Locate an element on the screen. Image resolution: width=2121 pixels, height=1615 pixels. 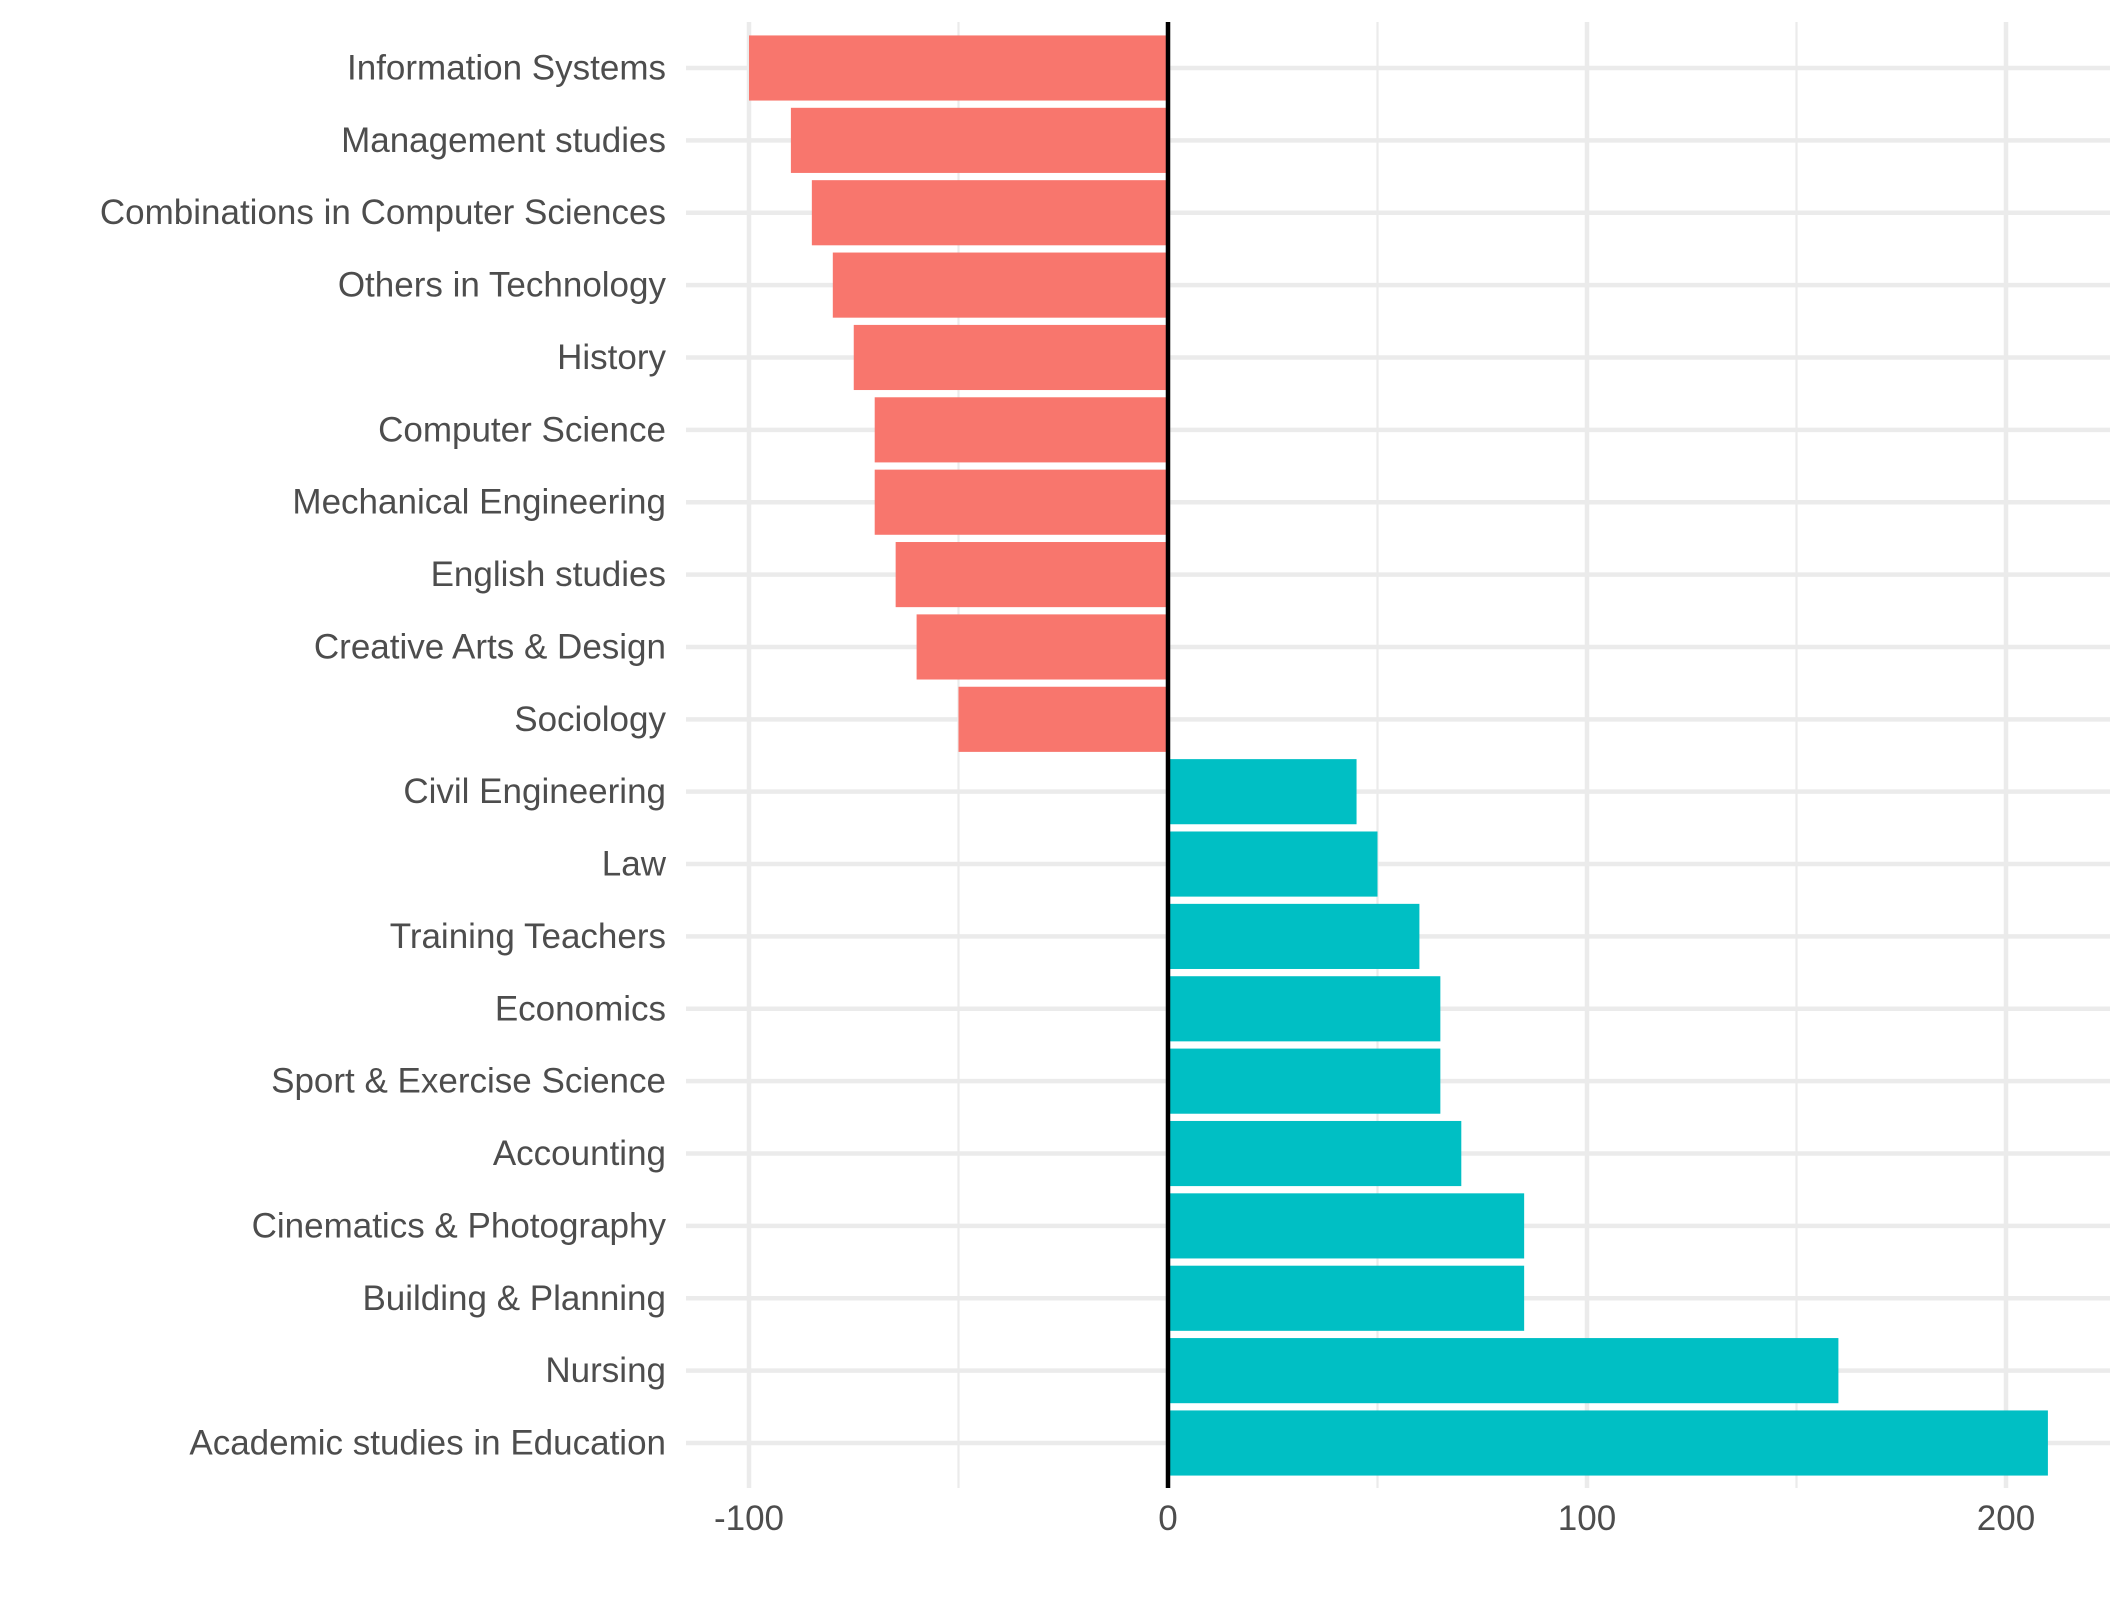
y-tick-label: Sociology is located at coordinates (590, 719).